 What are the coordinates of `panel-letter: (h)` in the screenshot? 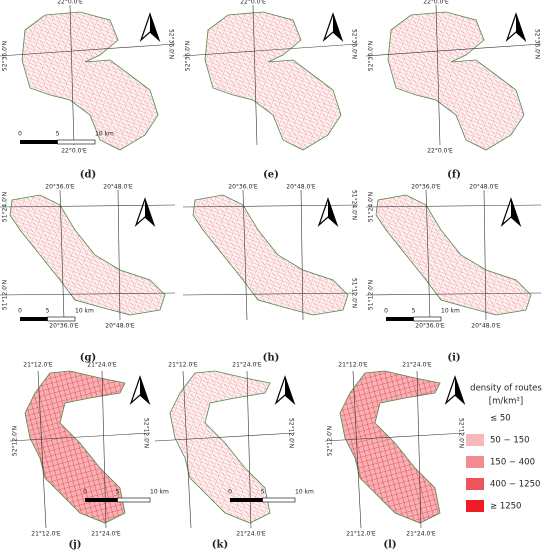 It's located at (271, 358).